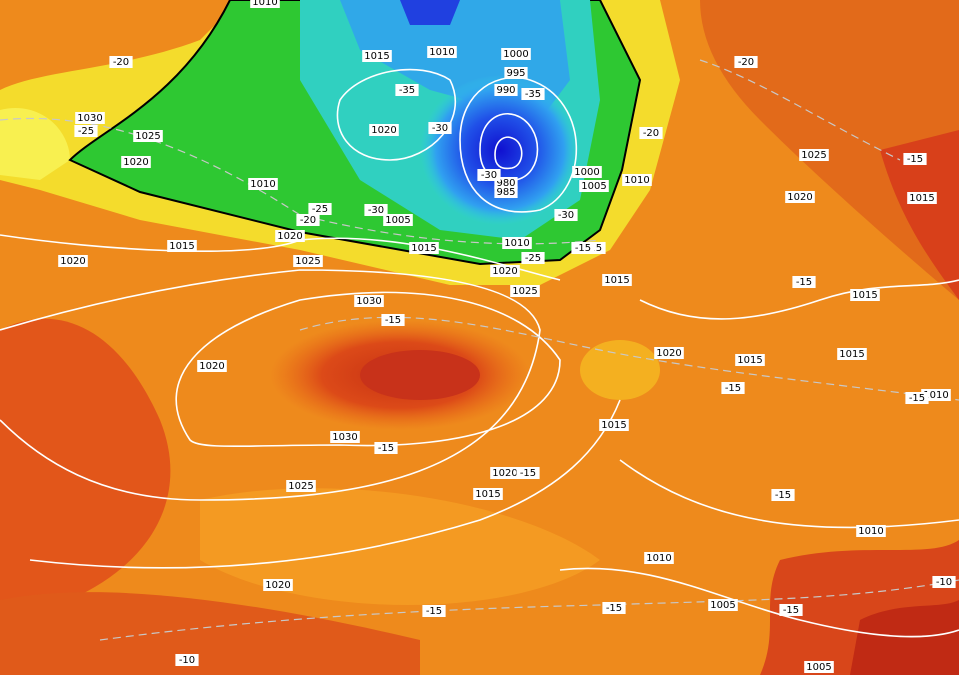 The height and width of the screenshot is (675, 959). I want to click on isobar-label-text: 980, so click(505, 183).